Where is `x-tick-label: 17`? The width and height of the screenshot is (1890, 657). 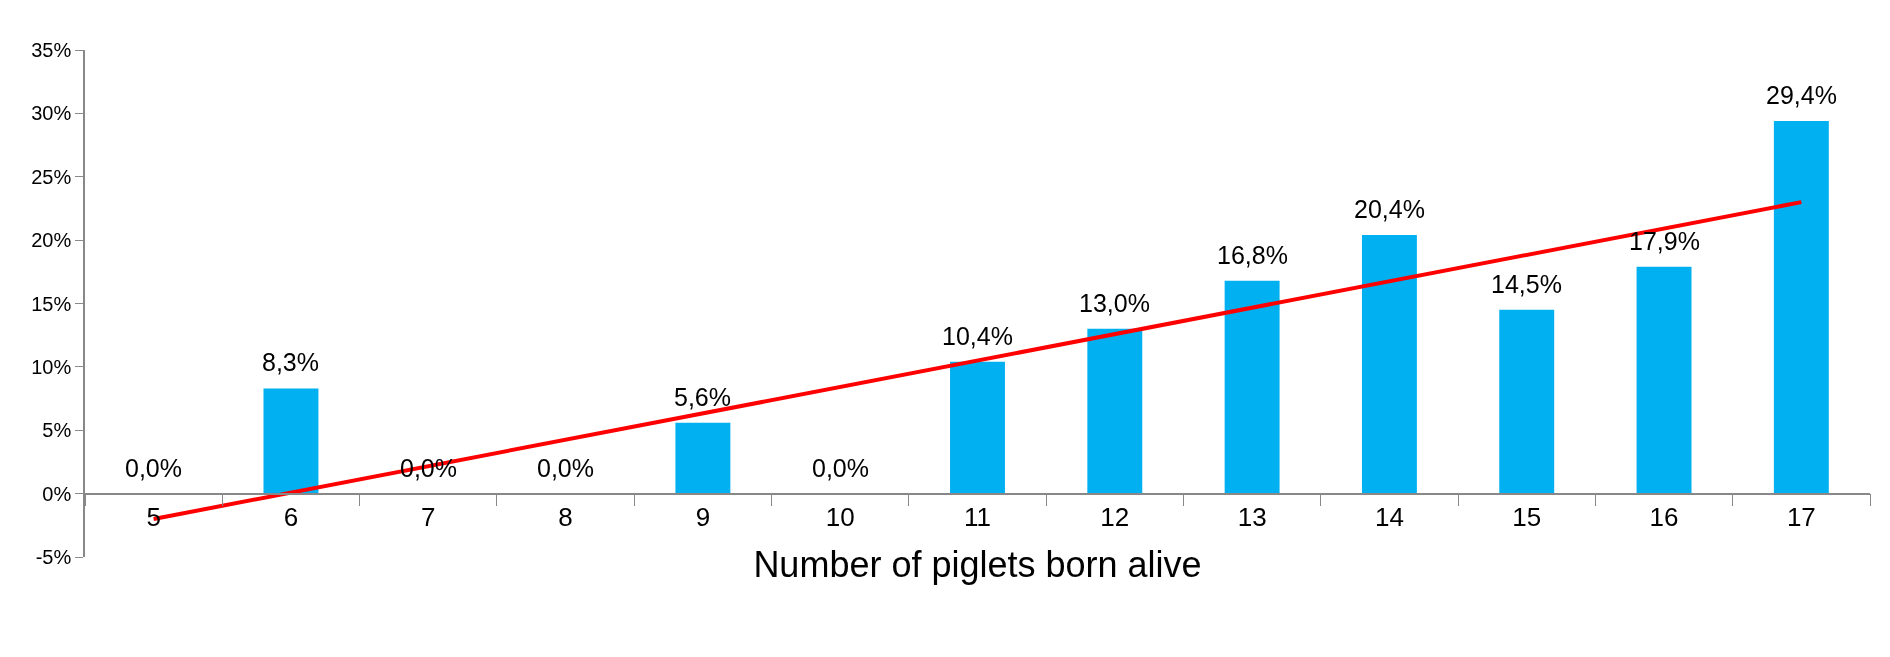 x-tick-label: 17 is located at coordinates (1801, 516).